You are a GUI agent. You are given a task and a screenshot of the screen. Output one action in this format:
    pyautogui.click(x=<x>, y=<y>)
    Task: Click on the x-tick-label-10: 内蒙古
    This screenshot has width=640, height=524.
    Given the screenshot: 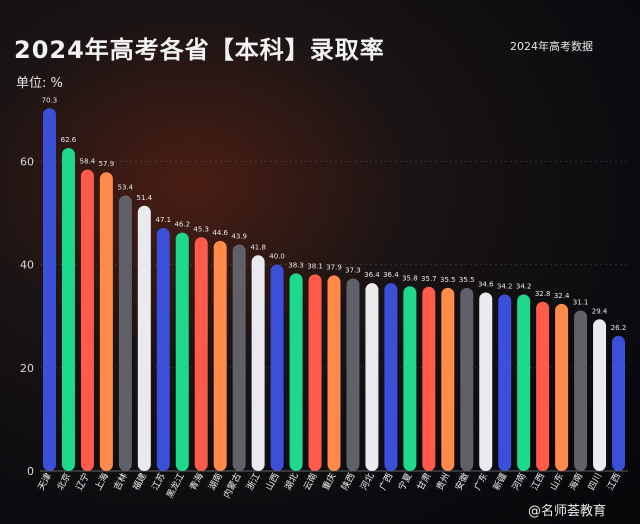 What is the action you would take?
    pyautogui.click(x=232, y=485)
    